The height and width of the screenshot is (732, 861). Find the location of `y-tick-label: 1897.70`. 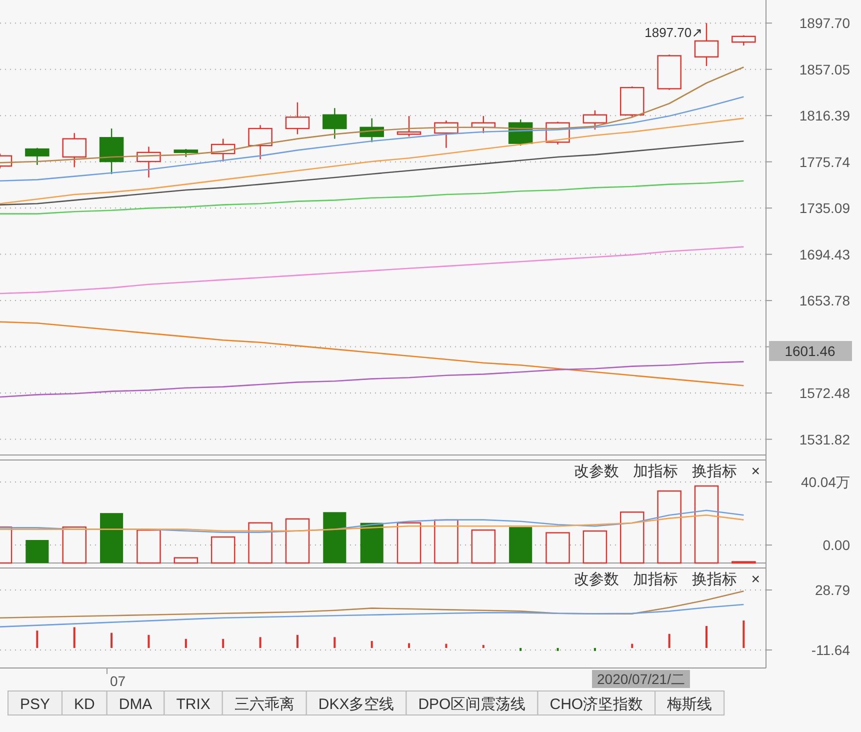

y-tick-label: 1897.70 is located at coordinates (824, 23).